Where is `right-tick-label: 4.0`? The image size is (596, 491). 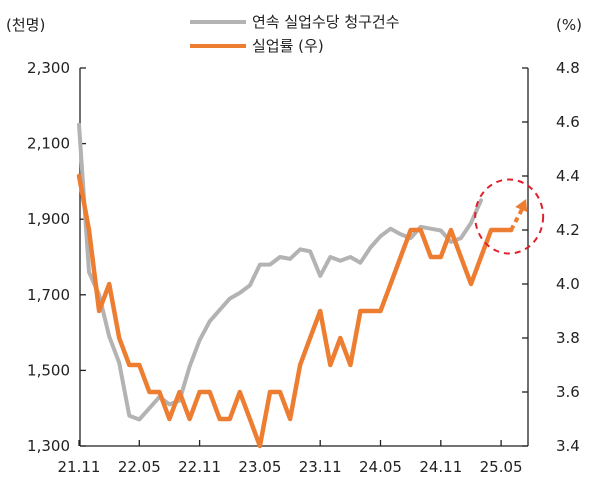 right-tick-label: 4.0 is located at coordinates (568, 284).